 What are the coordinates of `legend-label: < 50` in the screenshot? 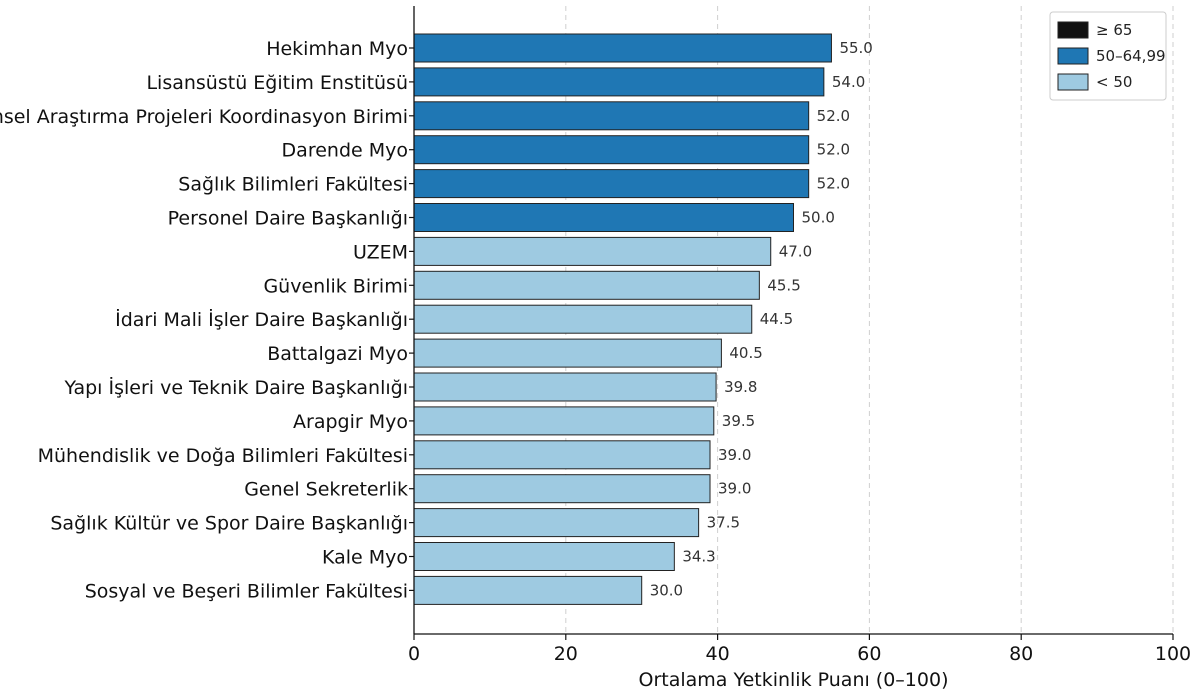 It's located at (1114, 82).